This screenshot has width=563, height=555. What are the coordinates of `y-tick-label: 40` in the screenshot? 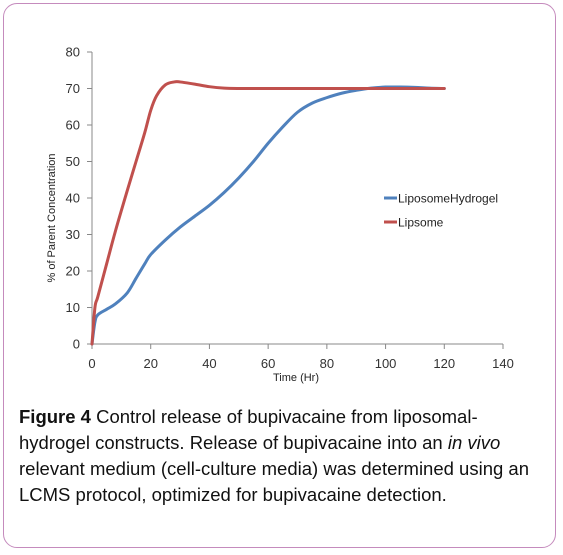 It's located at (73, 198).